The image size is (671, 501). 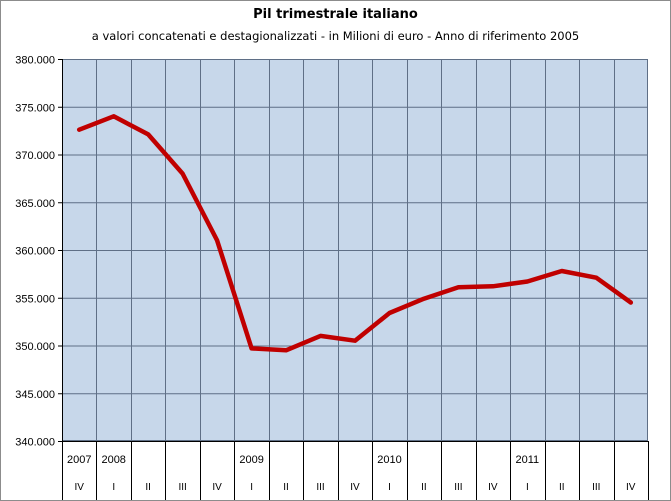 What do you see at coordinates (35, 443) in the screenshot?
I see `y-tick-label: 340.000` at bounding box center [35, 443].